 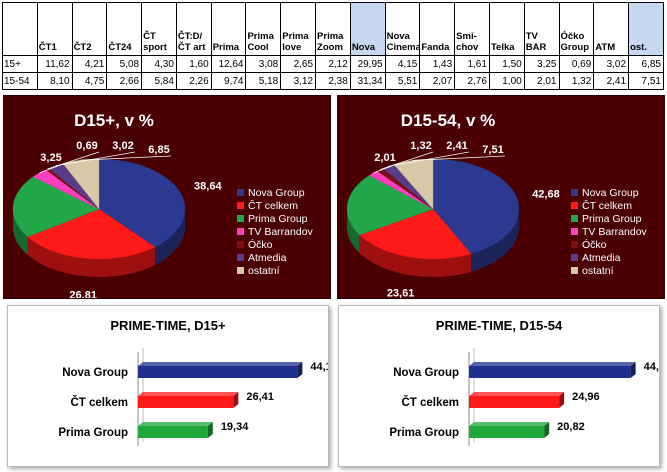 I want to click on table-cell: 11,62, so click(x=54, y=64).